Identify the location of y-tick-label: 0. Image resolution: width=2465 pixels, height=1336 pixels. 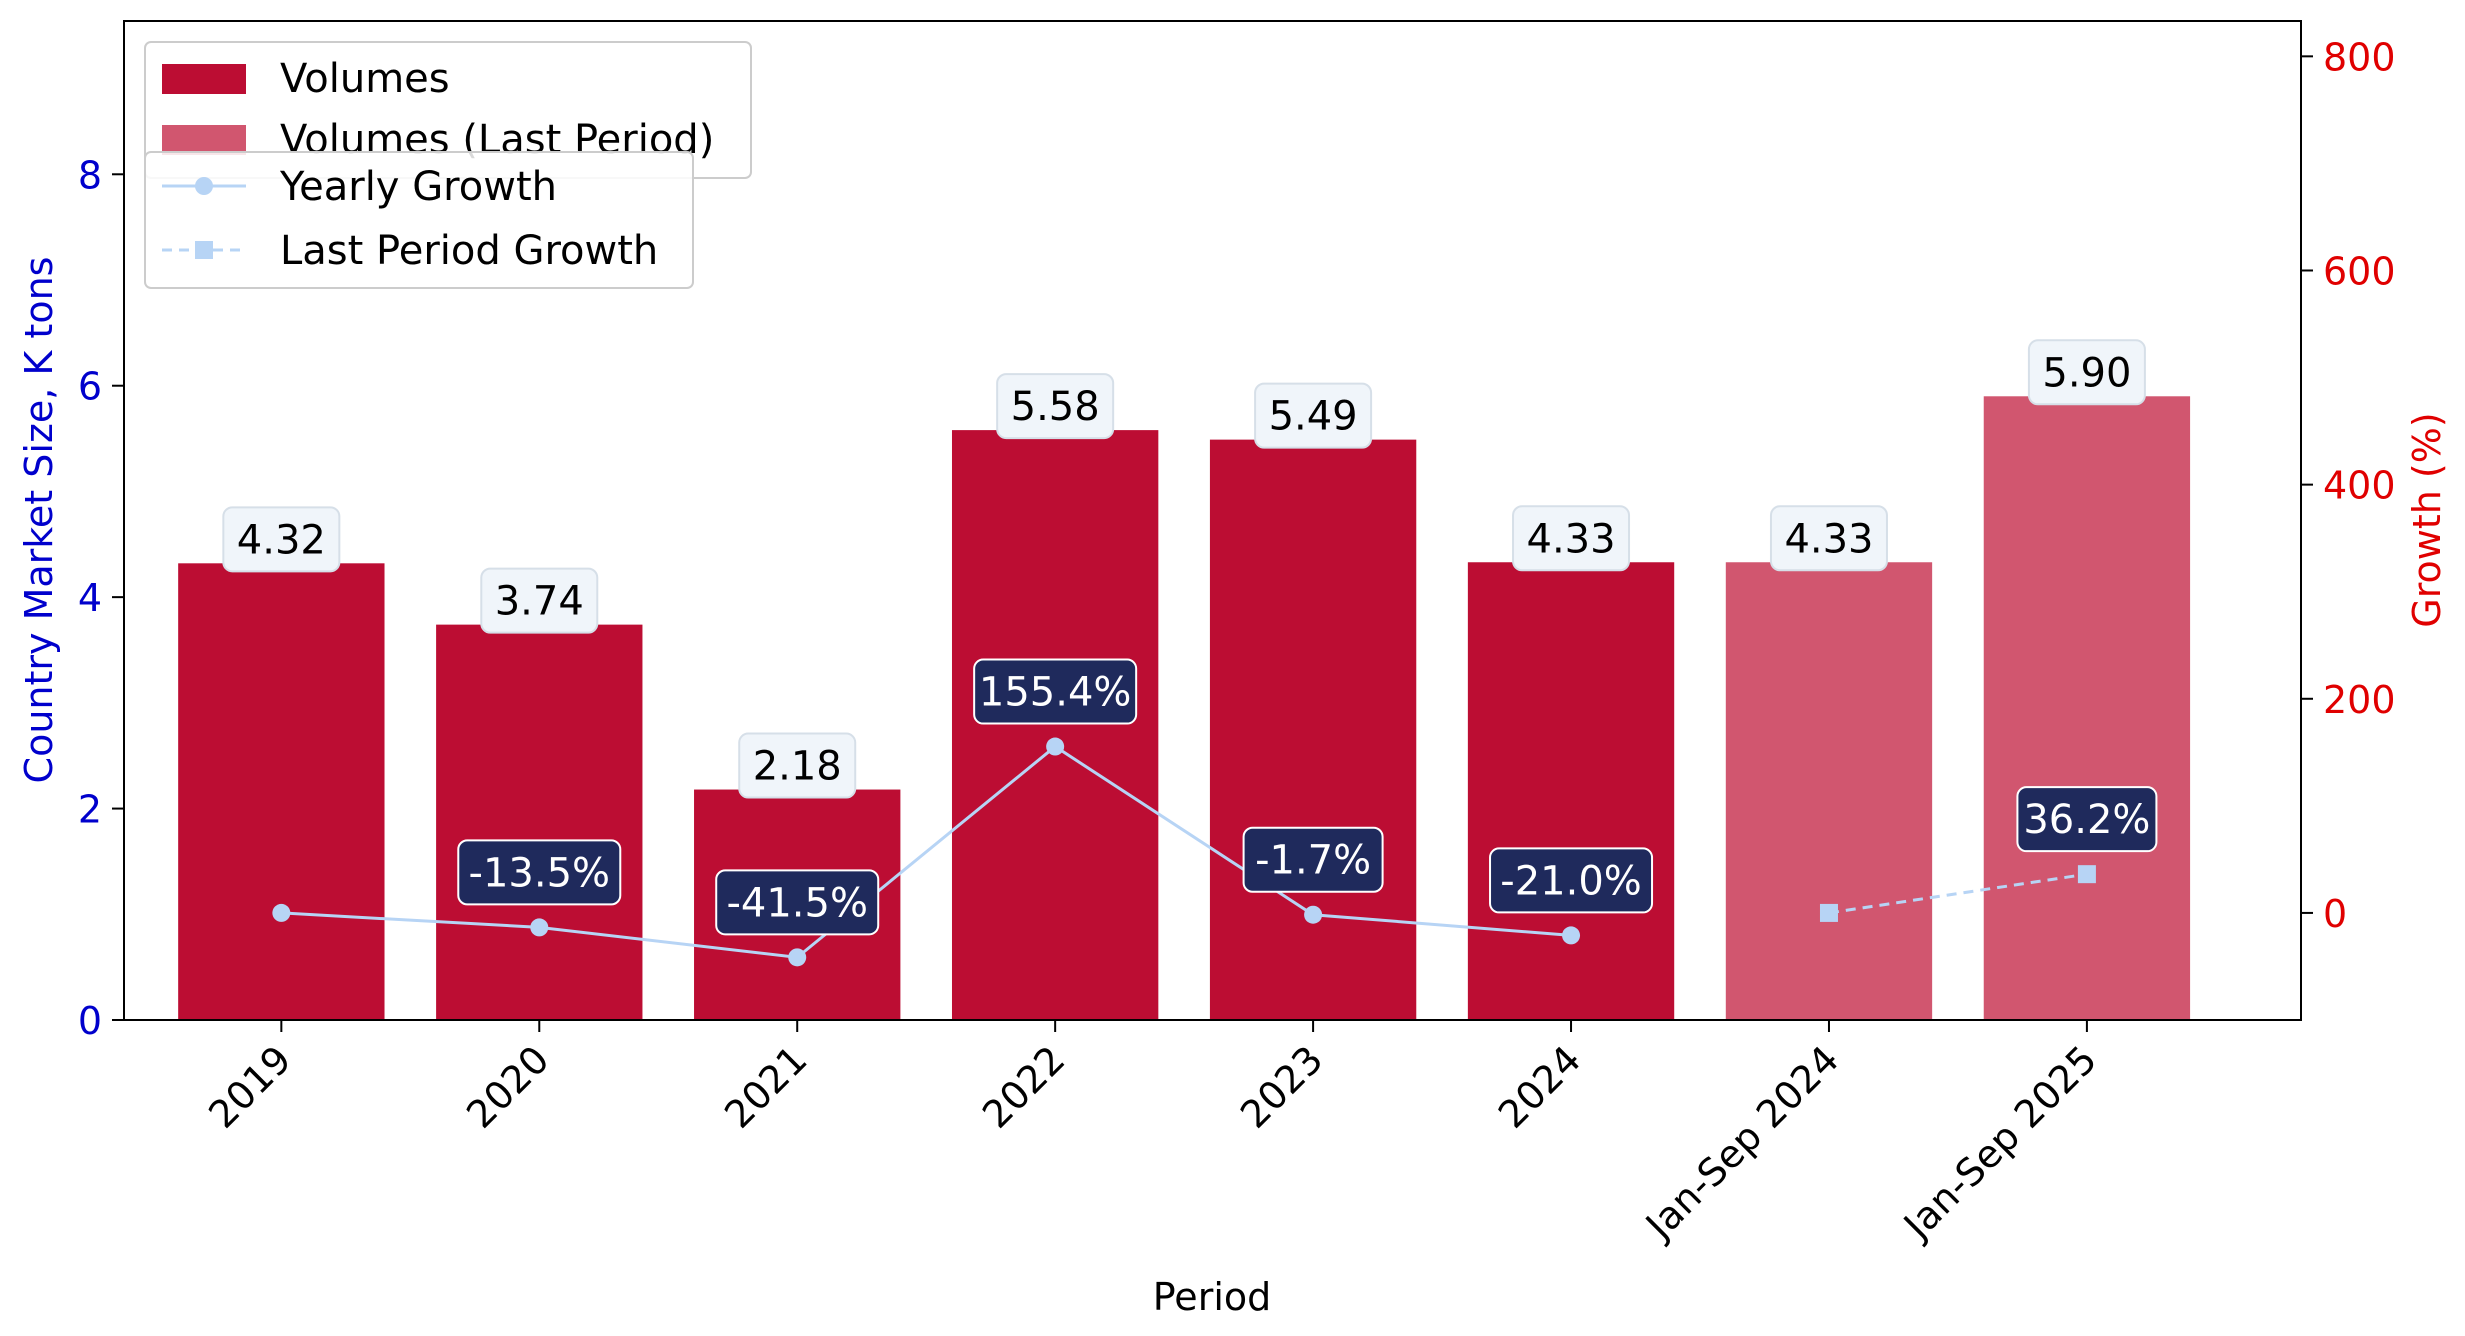
(90, 1021).